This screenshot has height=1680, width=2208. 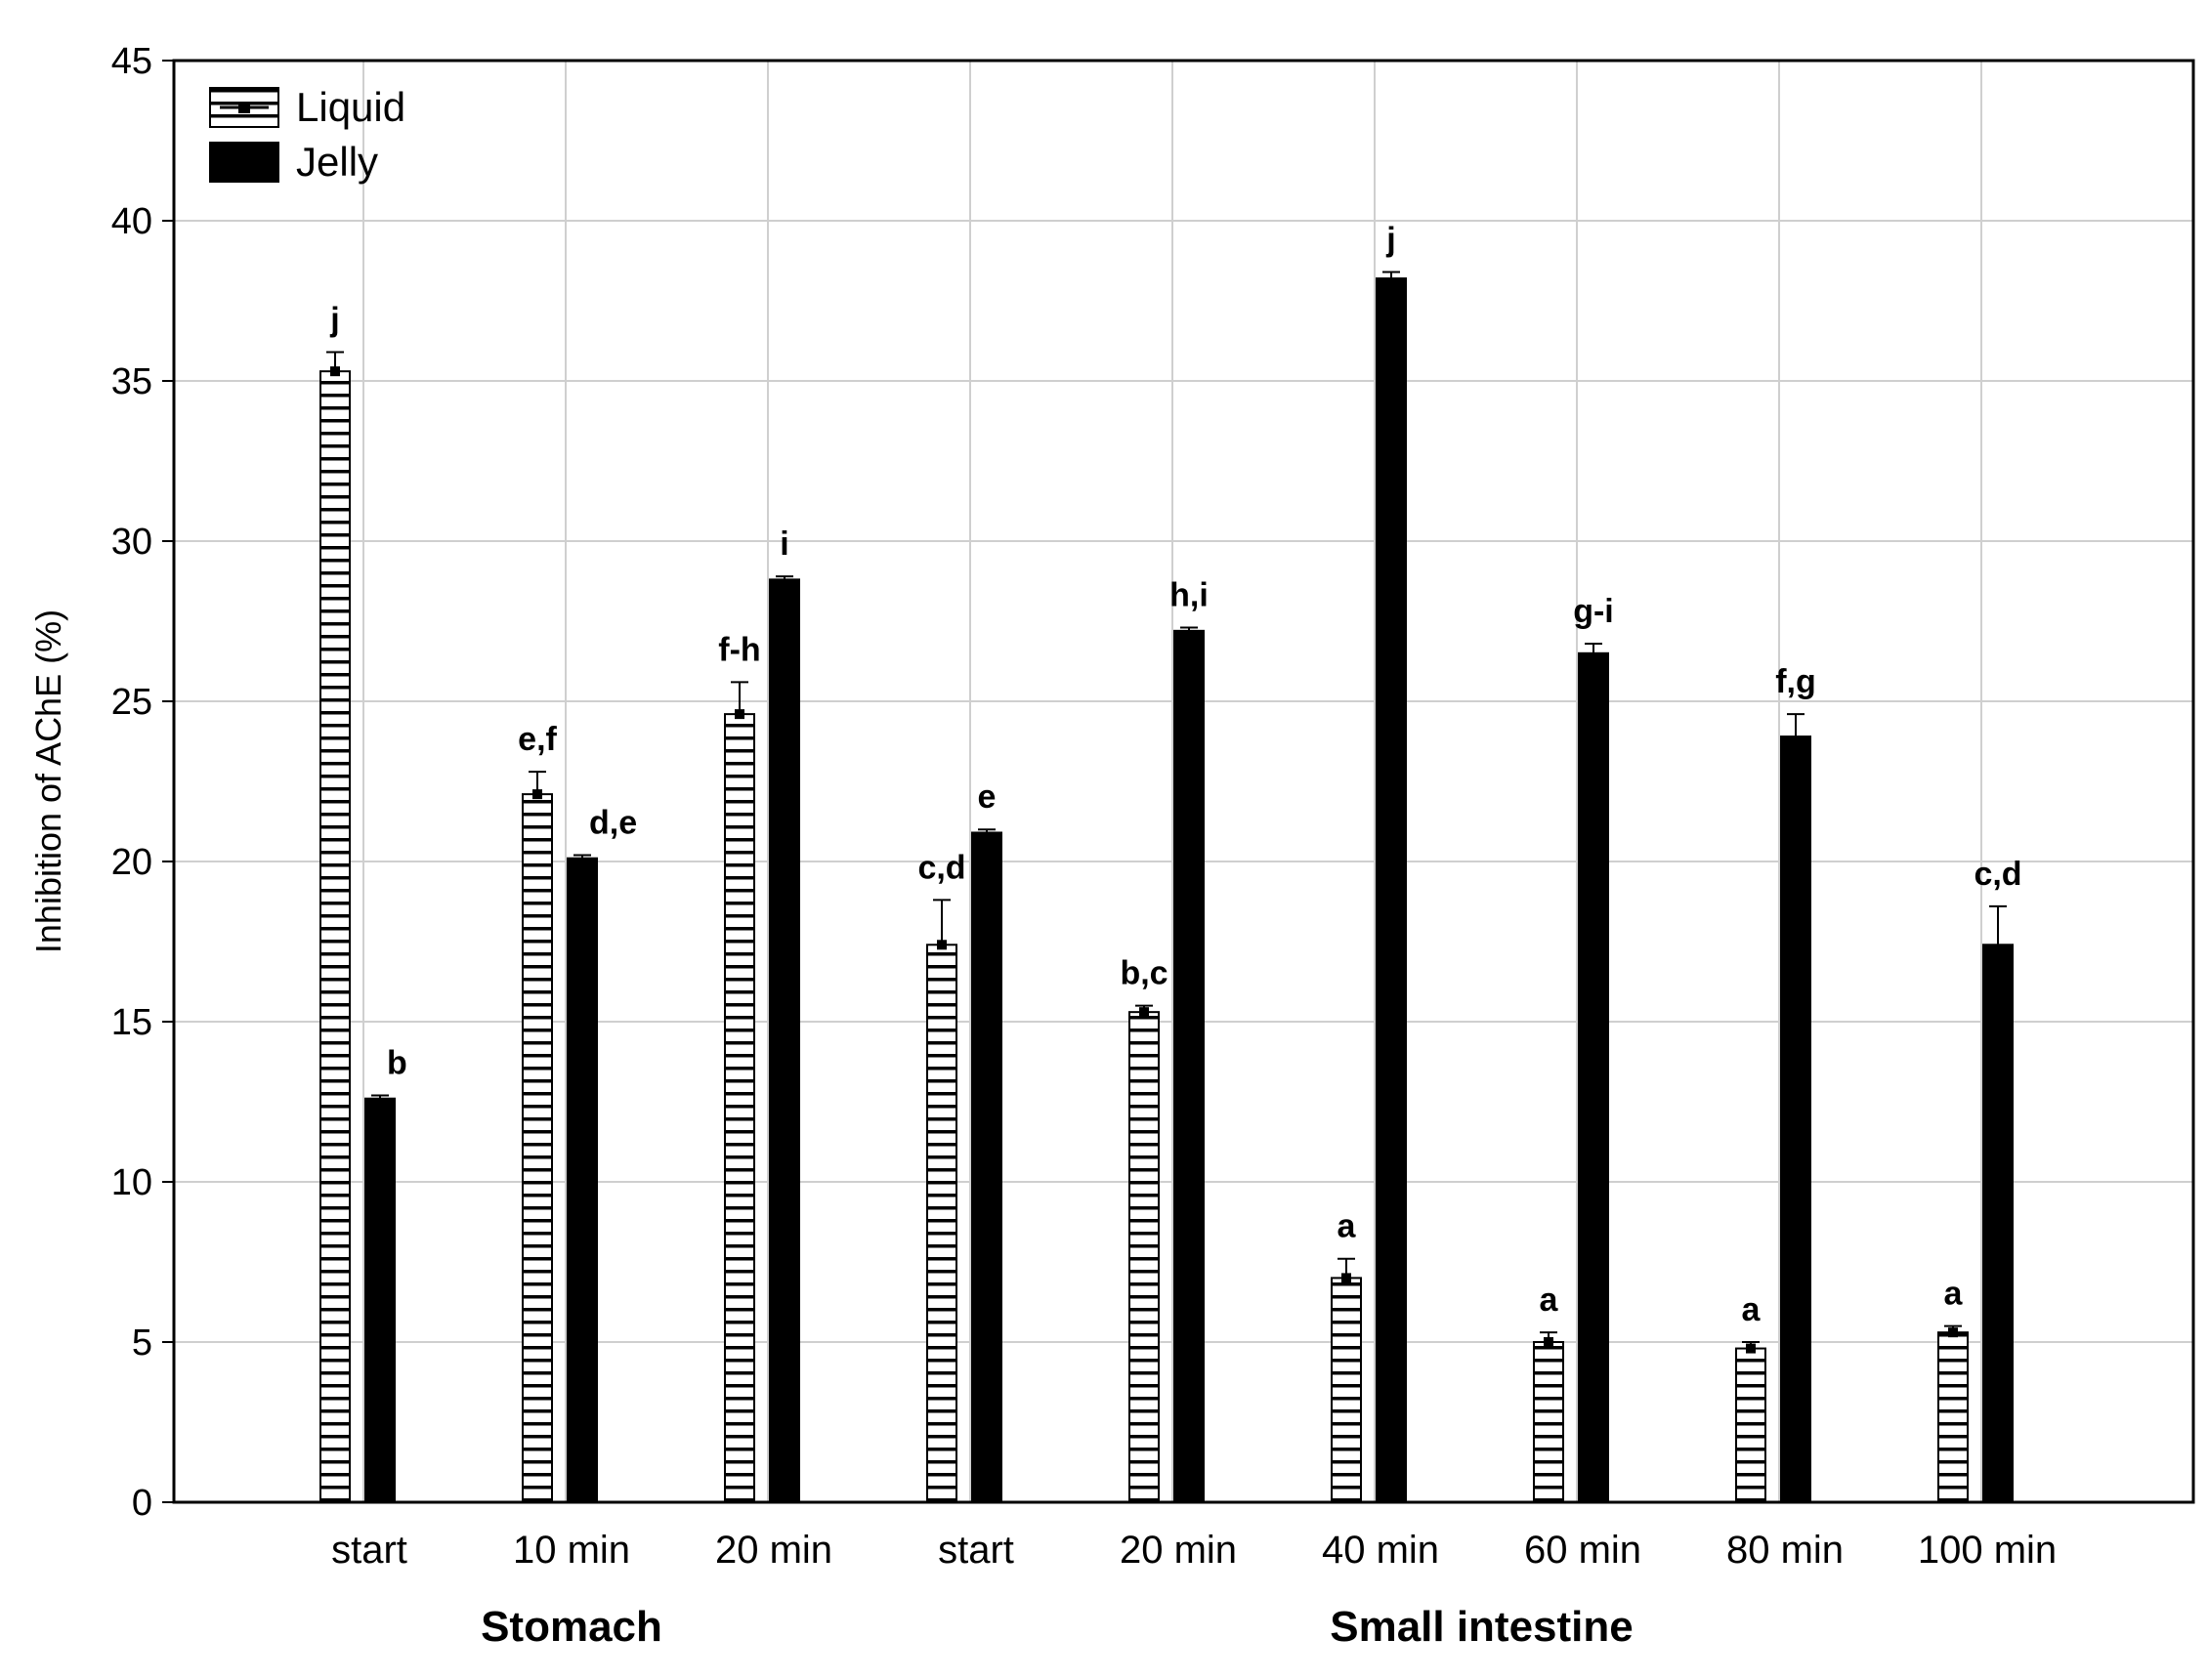 I want to click on significance-label: b, so click(x=397, y=1062).